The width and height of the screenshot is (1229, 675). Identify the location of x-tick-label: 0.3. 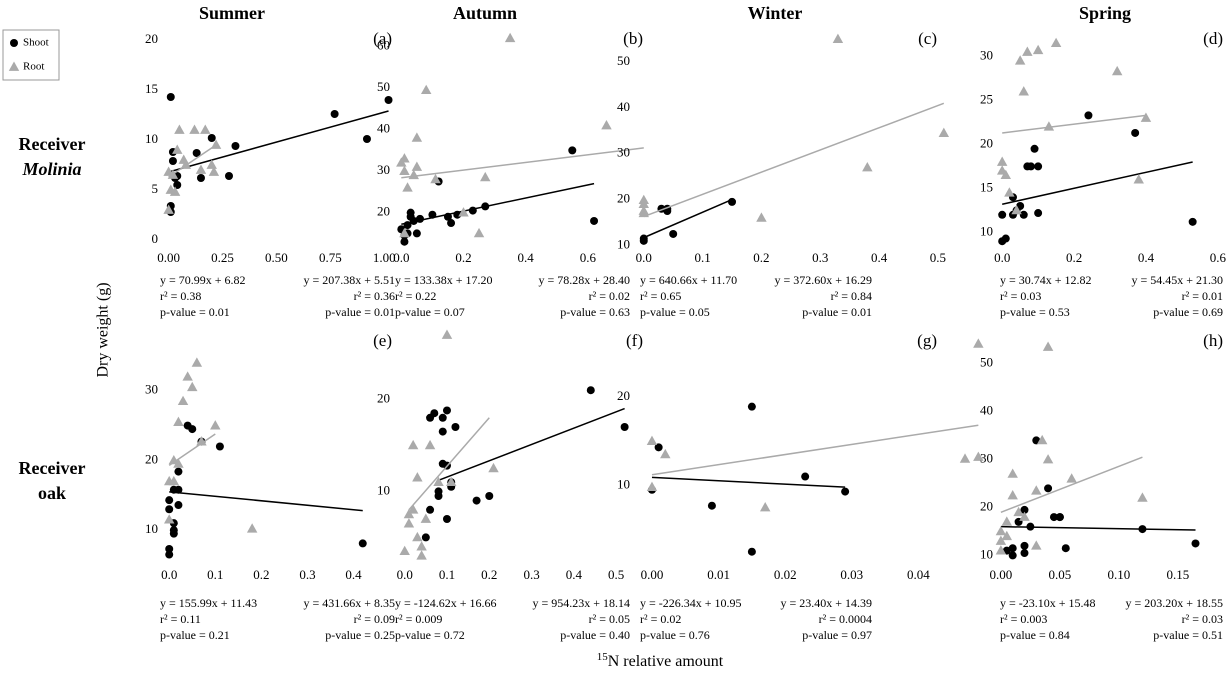
(307, 574).